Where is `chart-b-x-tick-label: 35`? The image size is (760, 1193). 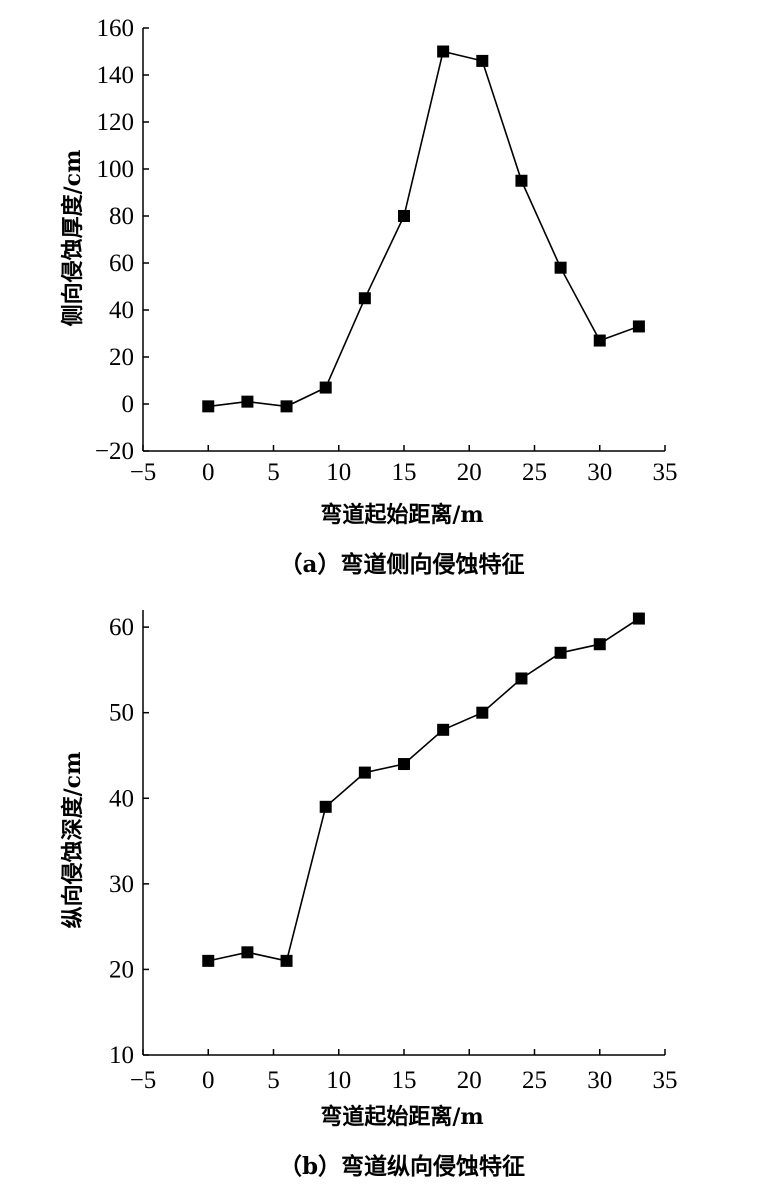
chart-b-x-tick-label: 35 is located at coordinates (665, 1080).